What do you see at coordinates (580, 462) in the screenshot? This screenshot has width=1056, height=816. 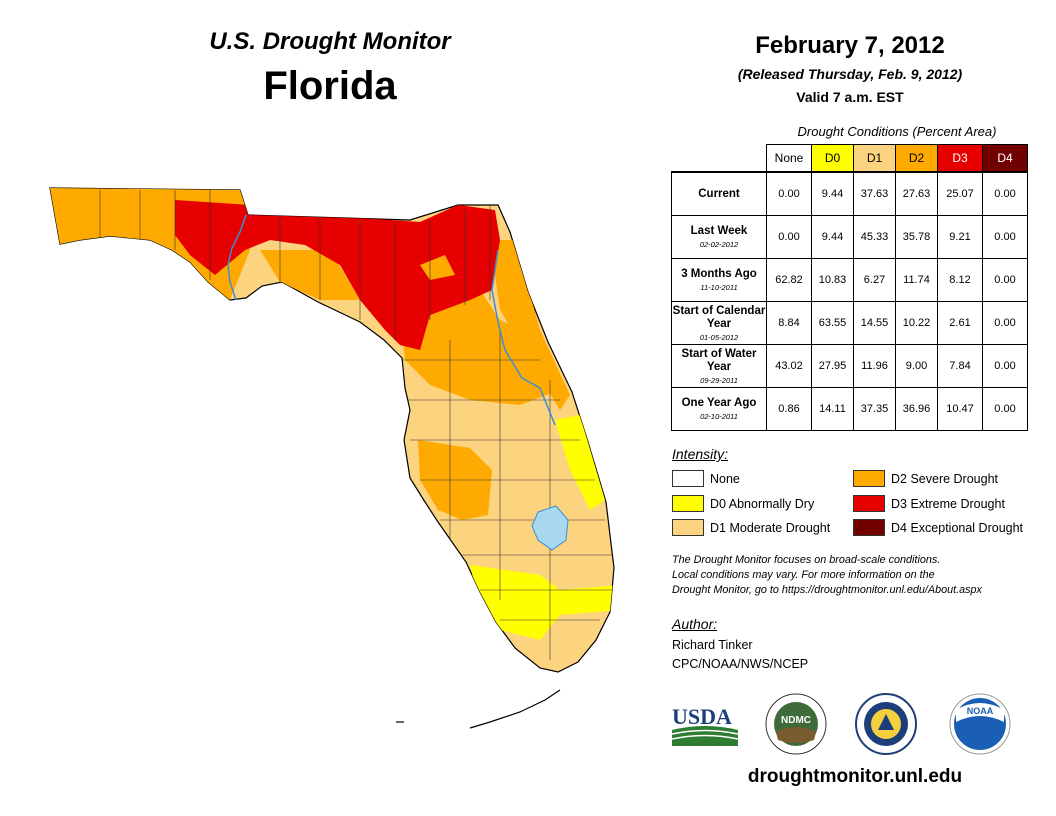 I see `d0-region-east-coast` at bounding box center [580, 462].